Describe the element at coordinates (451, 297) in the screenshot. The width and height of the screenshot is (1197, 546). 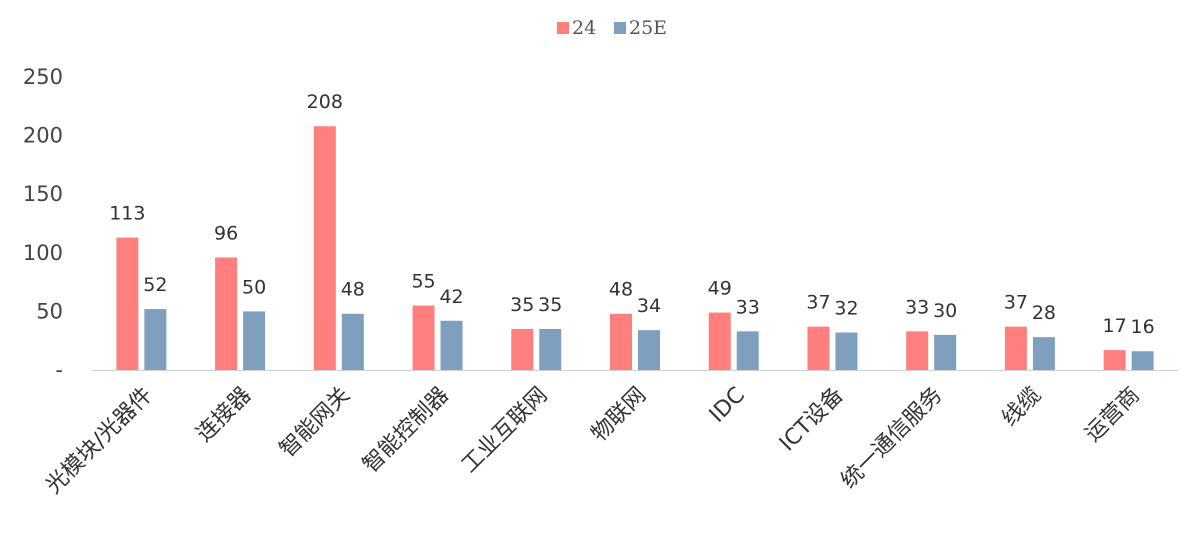
I see `data-label-25E-3: 42` at that location.